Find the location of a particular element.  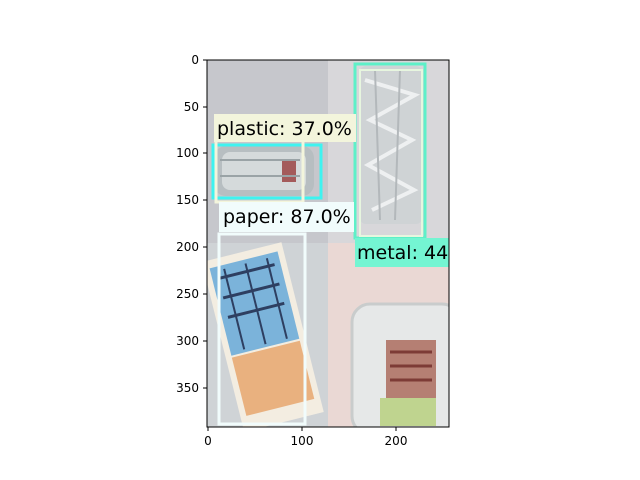

x-axis: 0 100 200 is located at coordinates (305, 437).